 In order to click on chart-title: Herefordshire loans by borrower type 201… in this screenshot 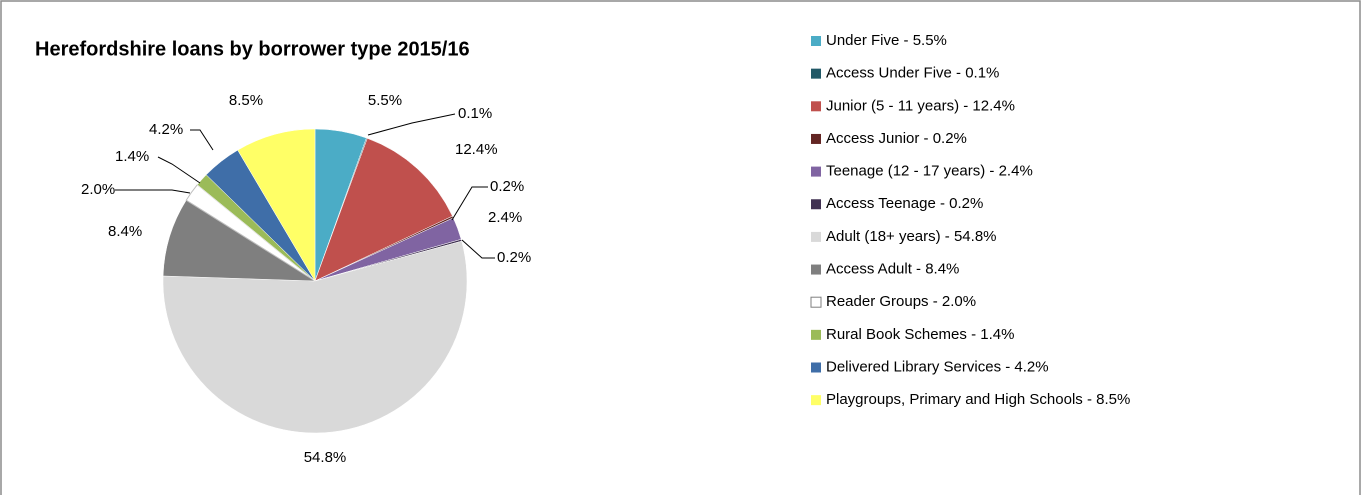, I will do `click(252, 49)`.